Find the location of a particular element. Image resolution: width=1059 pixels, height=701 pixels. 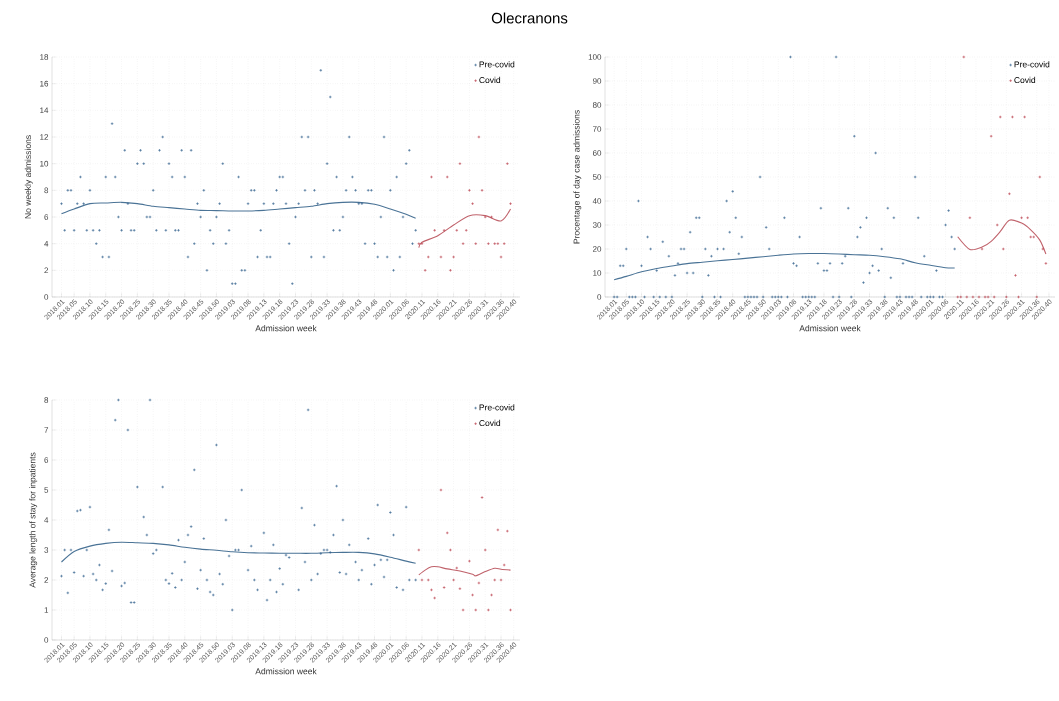

y-tick-label: 50 is located at coordinates (597, 177).